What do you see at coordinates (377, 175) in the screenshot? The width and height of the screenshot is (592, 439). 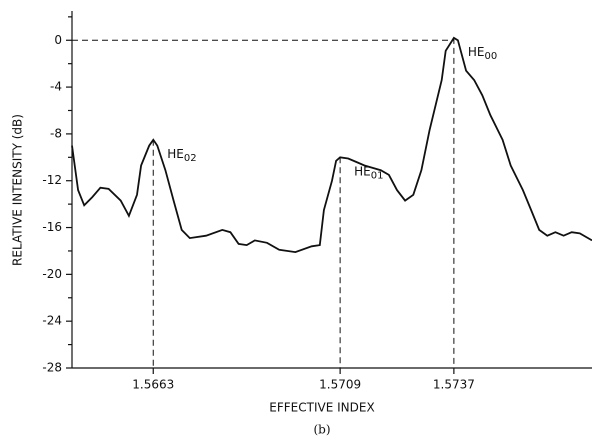 I see `peak-label-sub: 01` at bounding box center [377, 175].